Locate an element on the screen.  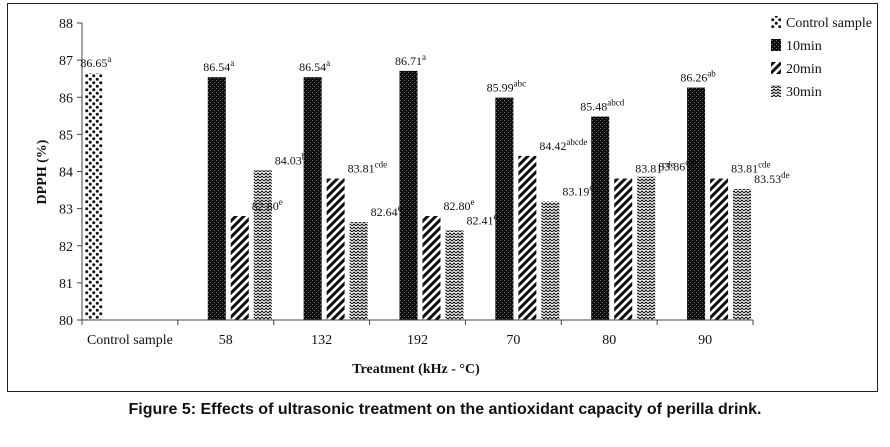
x-tick-label: 80 is located at coordinates (609, 340).